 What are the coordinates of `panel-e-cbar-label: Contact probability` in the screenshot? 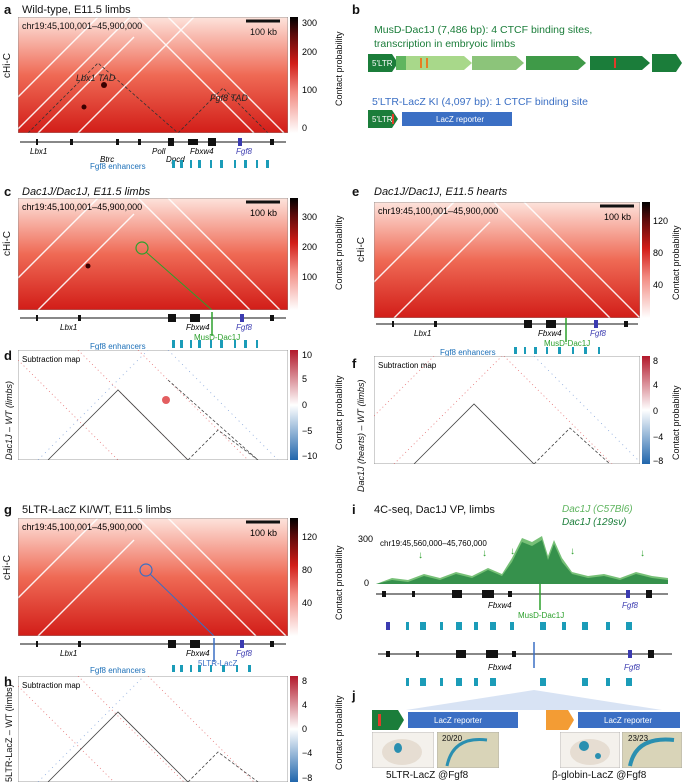 It's located at (676, 262).